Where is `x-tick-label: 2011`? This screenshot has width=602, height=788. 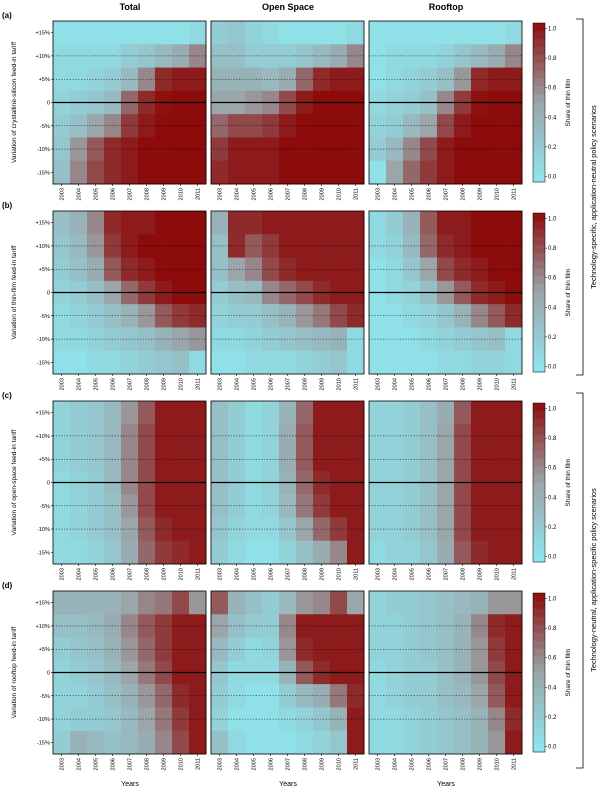
x-tick-label: 2011 is located at coordinates (515, 384).